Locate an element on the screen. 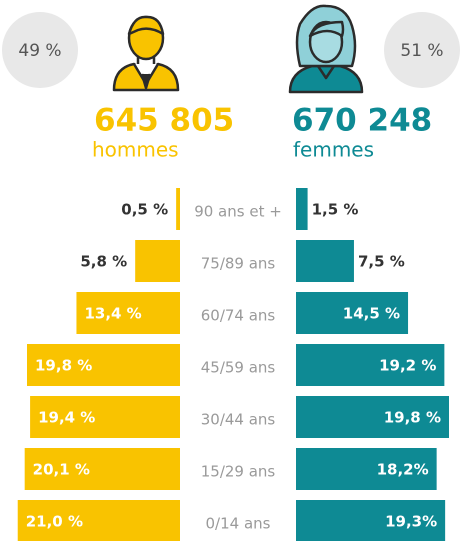 This screenshot has height=541, width=462. value-label: 20,1 % is located at coordinates (61, 470).